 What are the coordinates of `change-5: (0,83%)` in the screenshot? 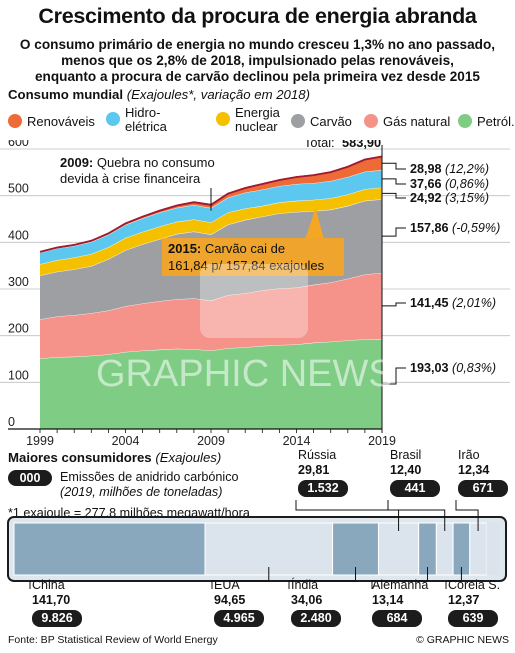 It's located at (472, 368).